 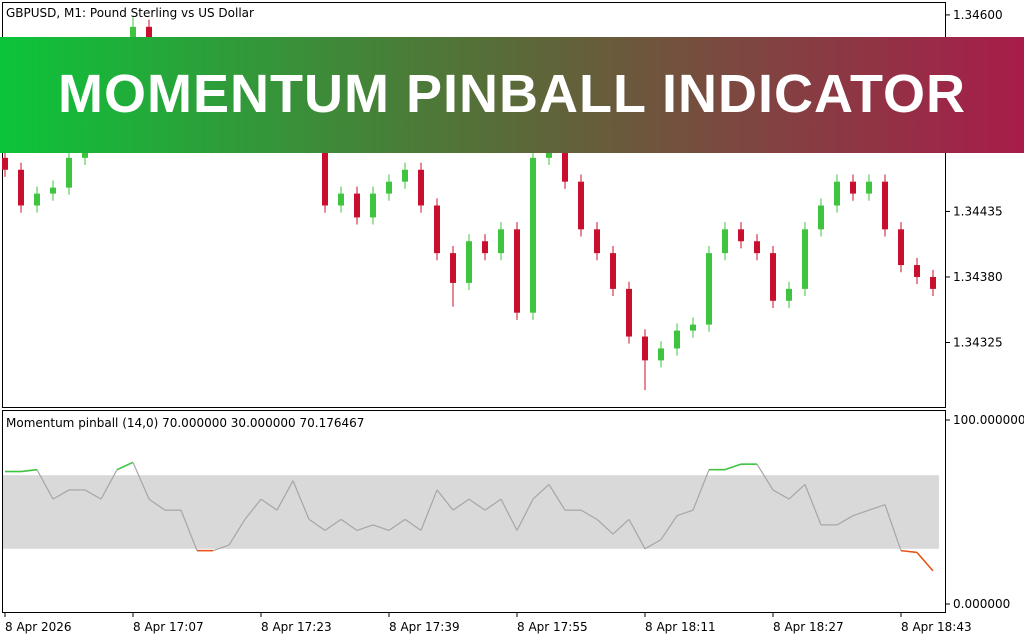 I want to click on level-band, so click(x=471, y=512).